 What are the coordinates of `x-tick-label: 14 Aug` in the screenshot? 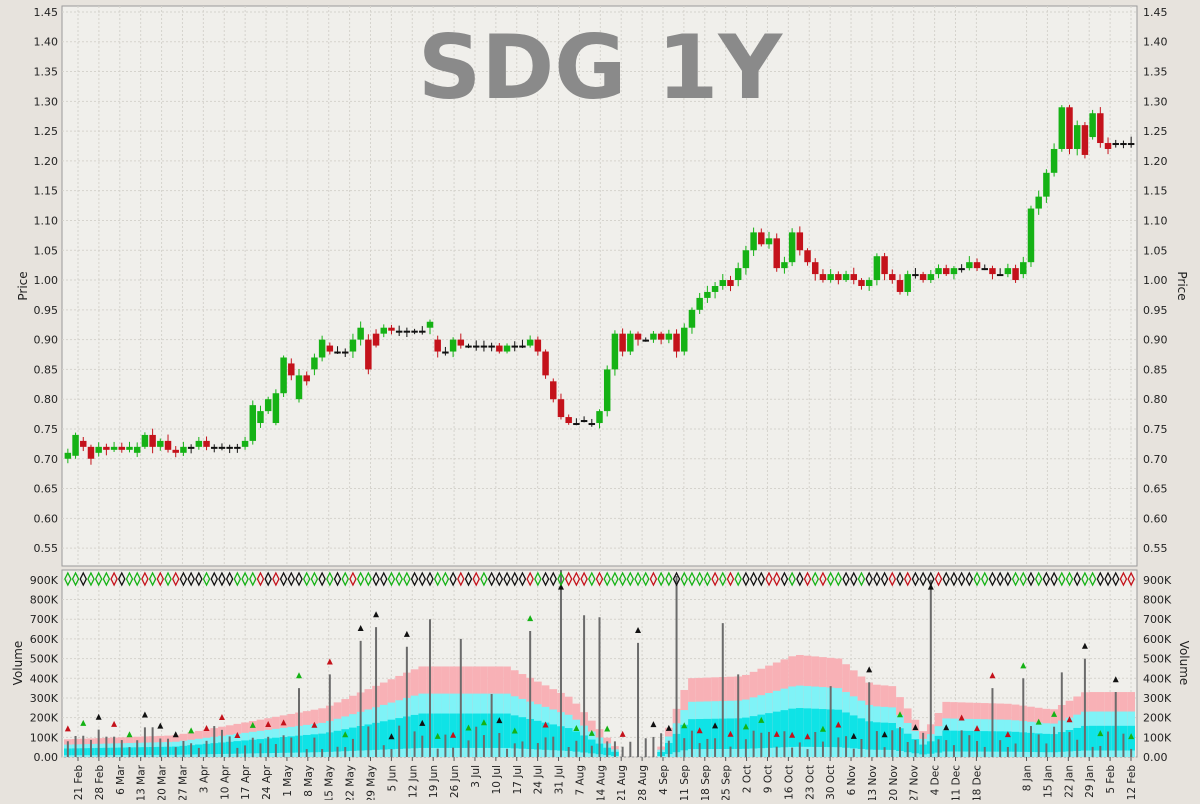 It's located at (601, 782).